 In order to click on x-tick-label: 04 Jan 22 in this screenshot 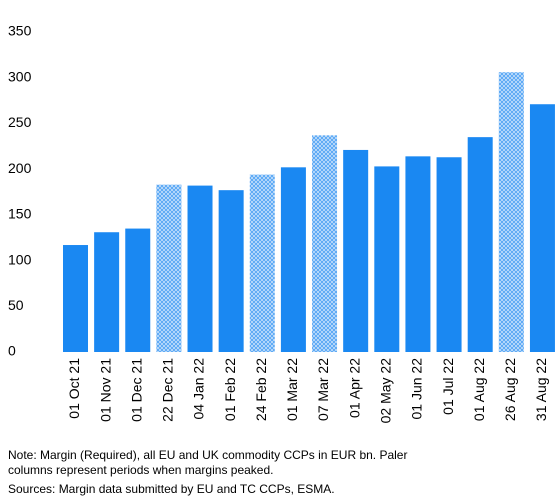, I will do `click(199, 389)`.